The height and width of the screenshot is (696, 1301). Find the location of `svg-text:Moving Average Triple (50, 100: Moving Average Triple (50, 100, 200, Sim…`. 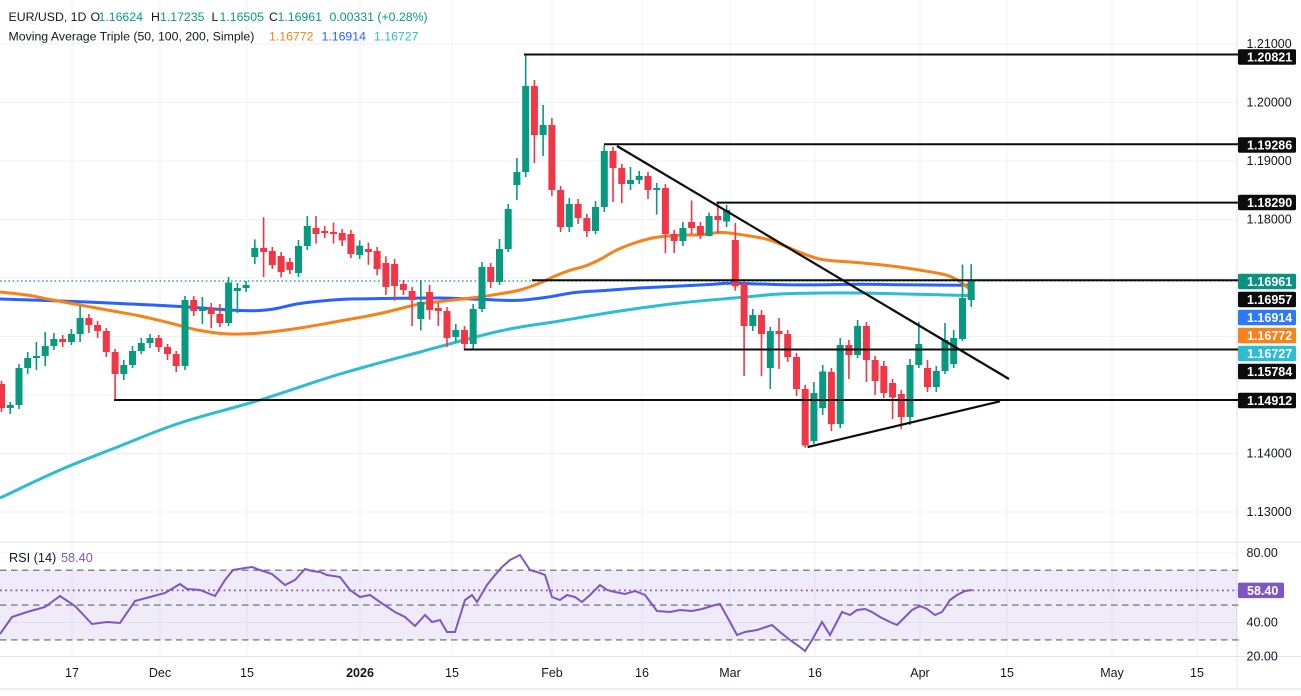

svg-text:Moving Average Triple (50, 100: Moving Average Triple (50, 100, 200, Sim… is located at coordinates (132, 37).